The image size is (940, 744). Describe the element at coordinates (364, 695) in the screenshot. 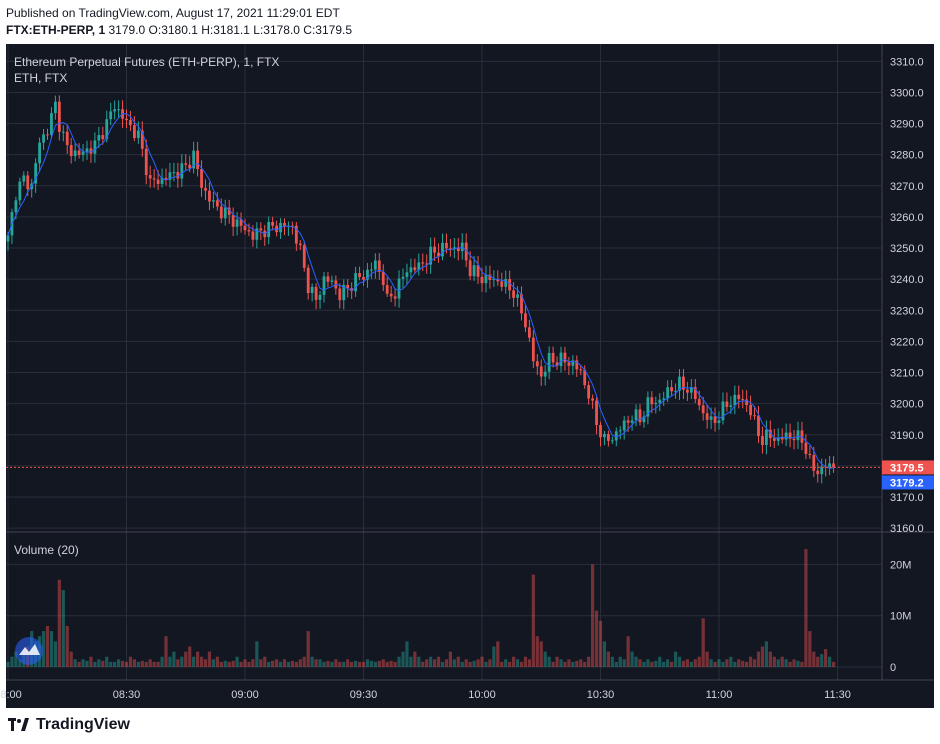

I see `time-tick-label: 09:30` at that location.